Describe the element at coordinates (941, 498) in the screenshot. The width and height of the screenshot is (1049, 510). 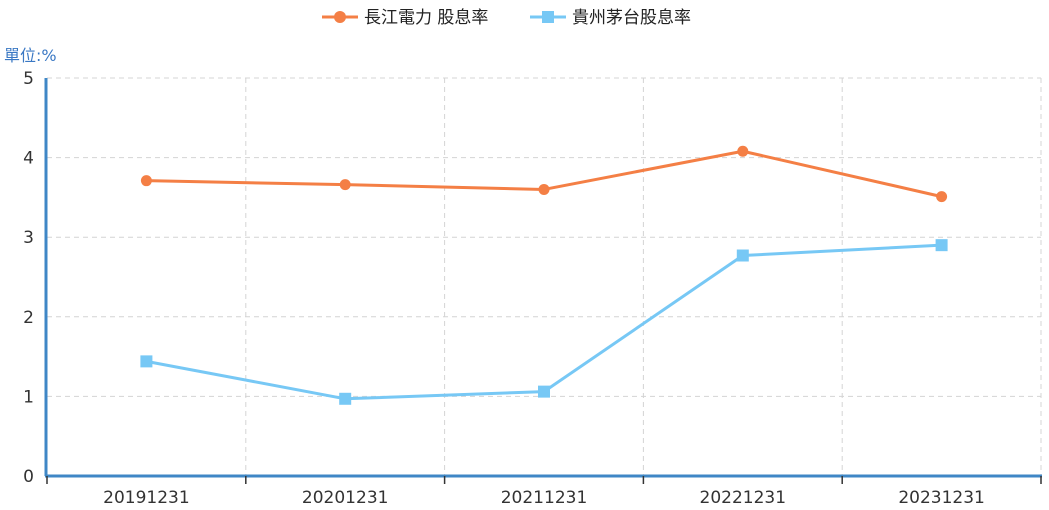
I see `x-tick-label: 20231231` at that location.